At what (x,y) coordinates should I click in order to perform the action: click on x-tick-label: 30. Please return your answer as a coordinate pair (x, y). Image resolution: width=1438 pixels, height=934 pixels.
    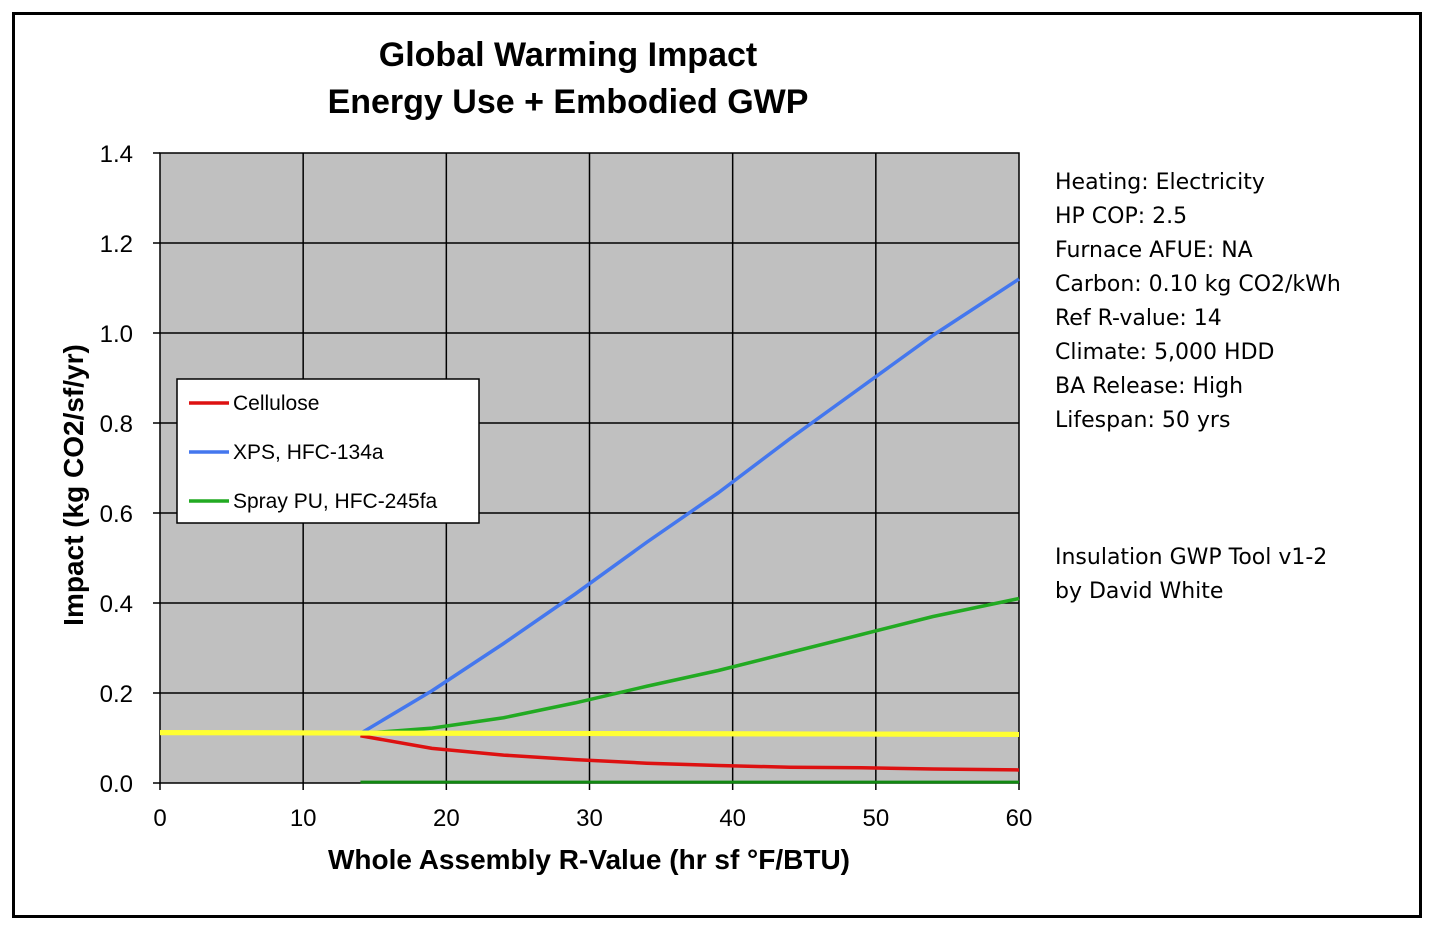
    Looking at the image, I should click on (589, 818).